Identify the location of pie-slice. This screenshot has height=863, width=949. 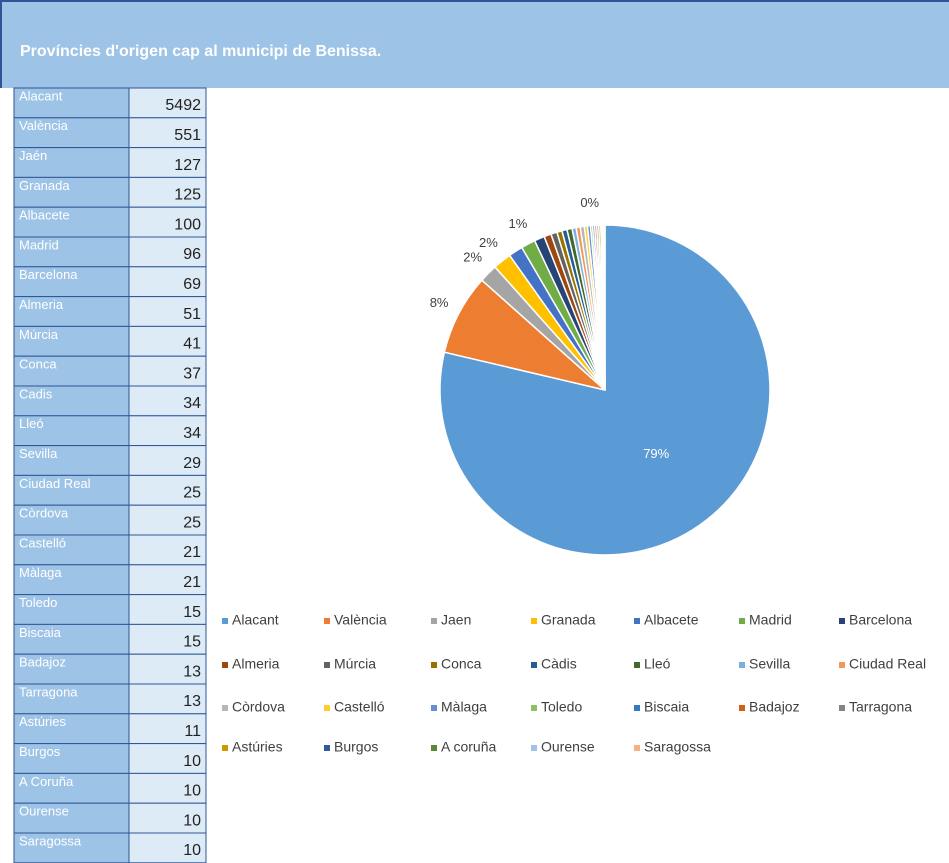
(604, 307).